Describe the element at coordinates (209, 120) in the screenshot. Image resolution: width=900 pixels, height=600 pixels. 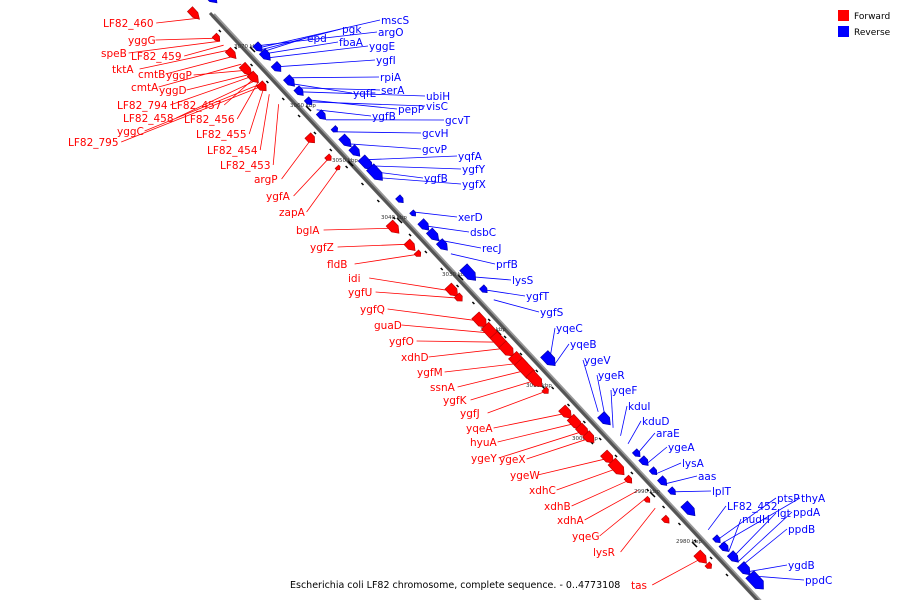
I see `gene-label-lf82-456: LF82_456` at that location.